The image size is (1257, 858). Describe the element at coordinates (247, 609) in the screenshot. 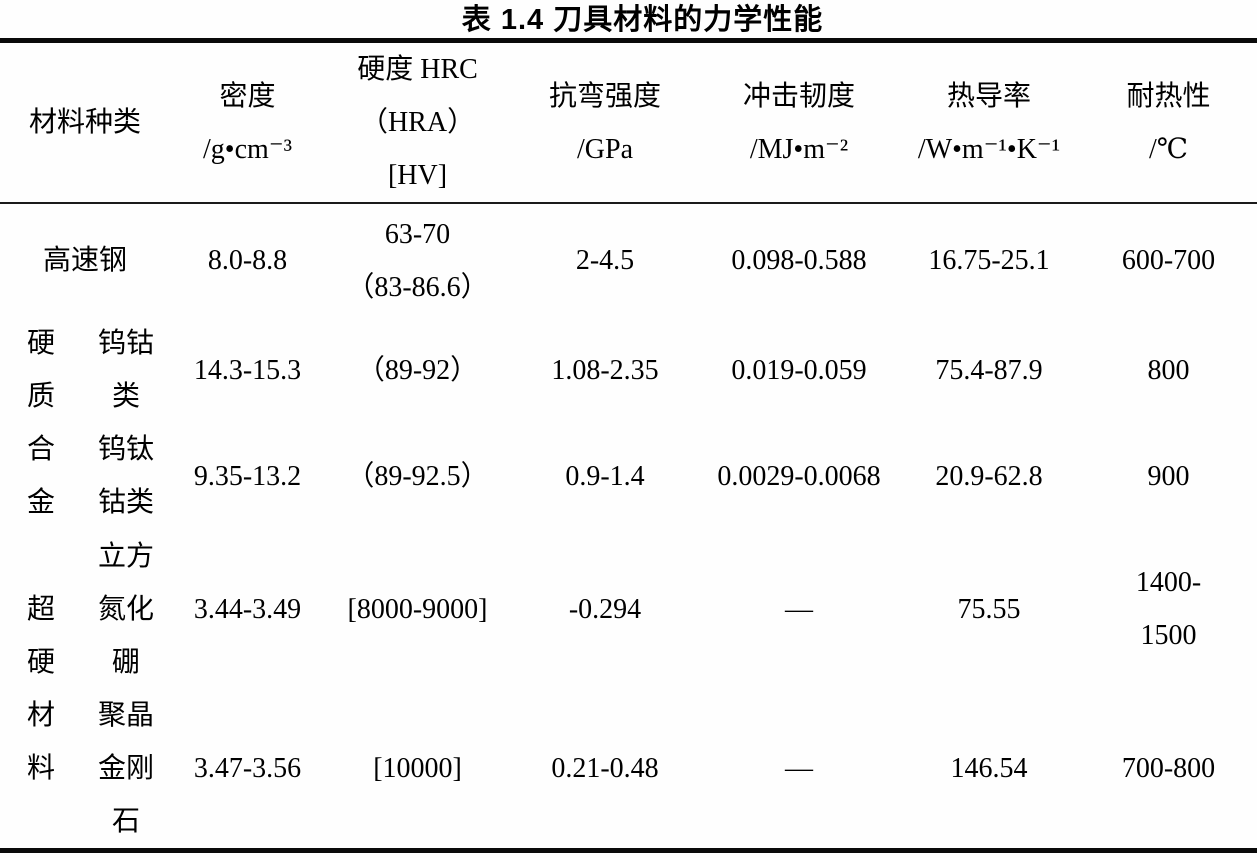

I see `cell-cbn-density: 3.44-3.49` at that location.